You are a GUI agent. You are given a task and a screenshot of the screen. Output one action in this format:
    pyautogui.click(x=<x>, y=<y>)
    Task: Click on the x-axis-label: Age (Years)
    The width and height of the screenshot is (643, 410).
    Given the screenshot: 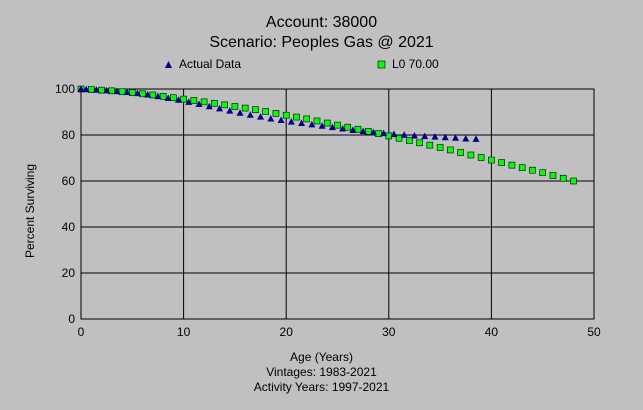 What is the action you would take?
    pyautogui.click(x=321, y=357)
    